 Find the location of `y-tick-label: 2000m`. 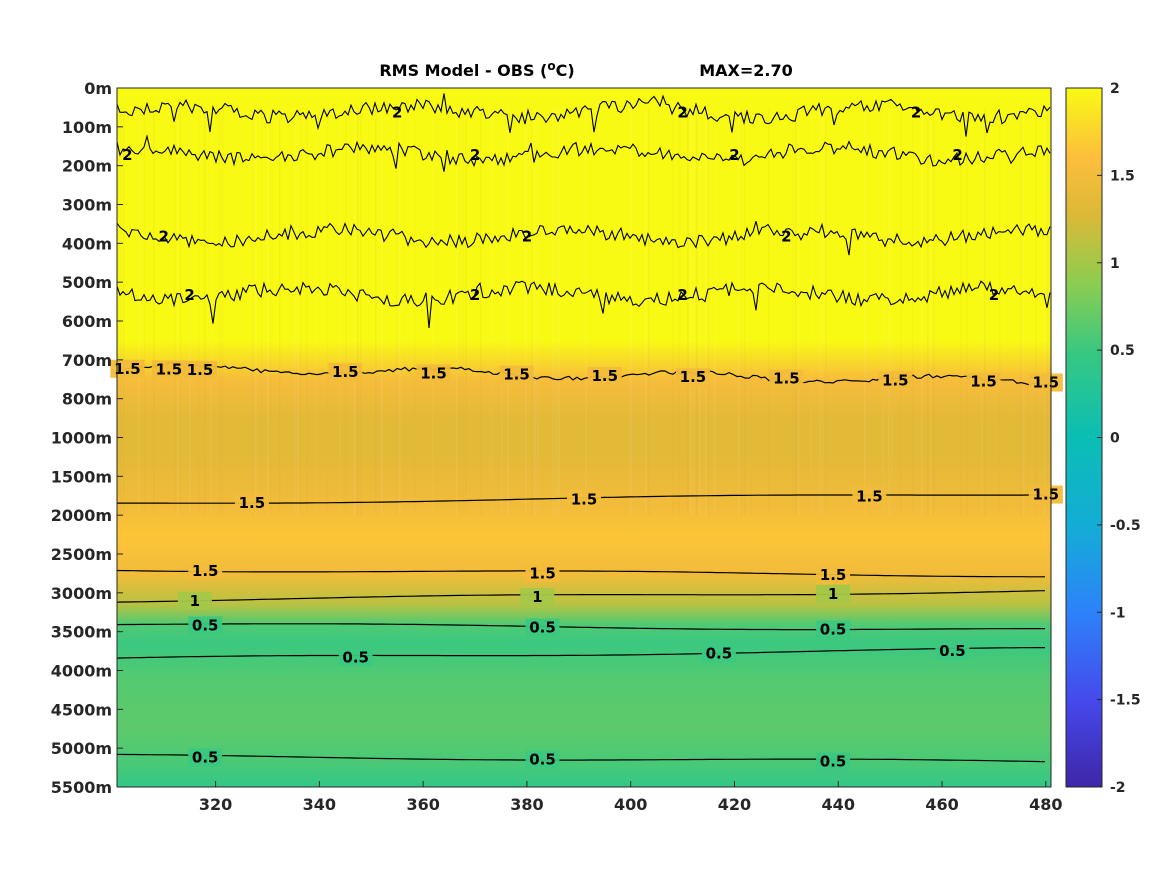

y-tick-label: 2000m is located at coordinates (81, 515).